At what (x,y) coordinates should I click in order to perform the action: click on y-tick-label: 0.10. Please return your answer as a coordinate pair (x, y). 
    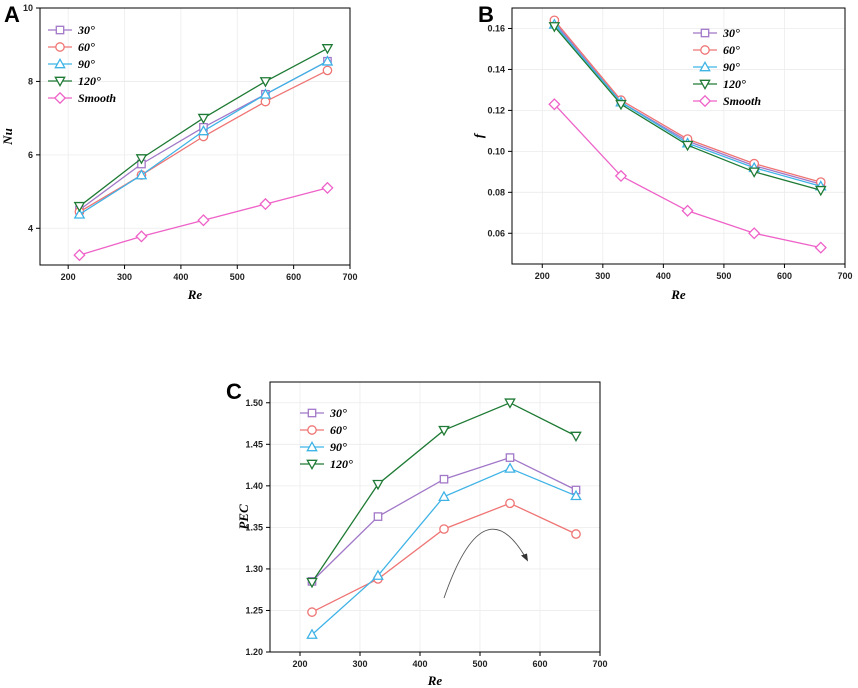
    Looking at the image, I should click on (496, 151).